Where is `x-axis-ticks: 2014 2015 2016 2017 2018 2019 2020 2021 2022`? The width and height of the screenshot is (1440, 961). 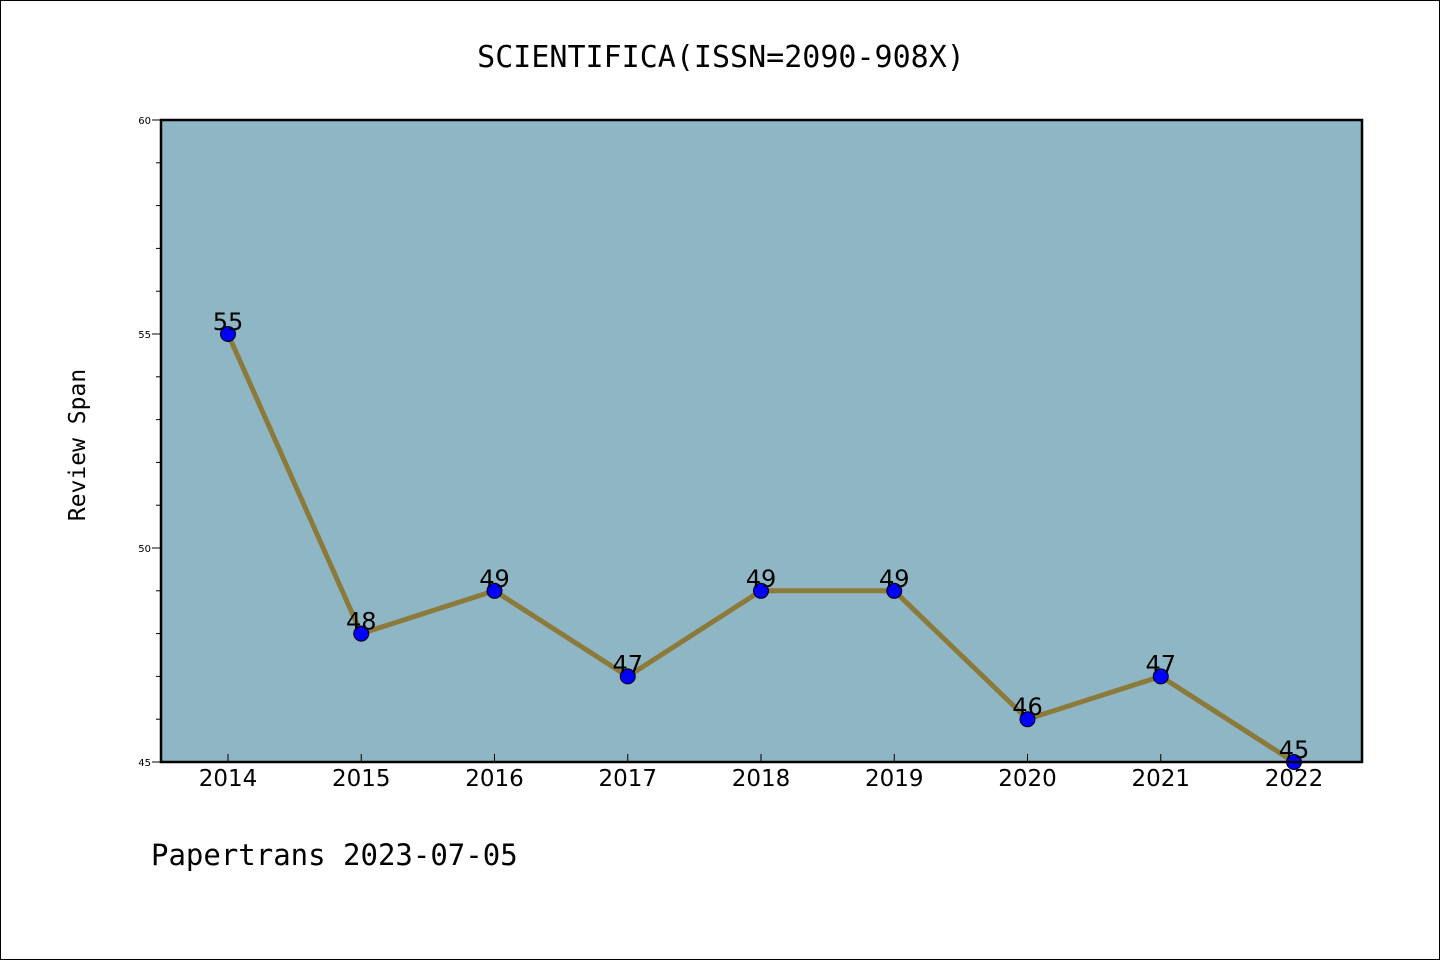
x-axis-ticks: 2014 2015 2016 2017 2018 2019 2020 2021 2022 is located at coordinates (761, 773).